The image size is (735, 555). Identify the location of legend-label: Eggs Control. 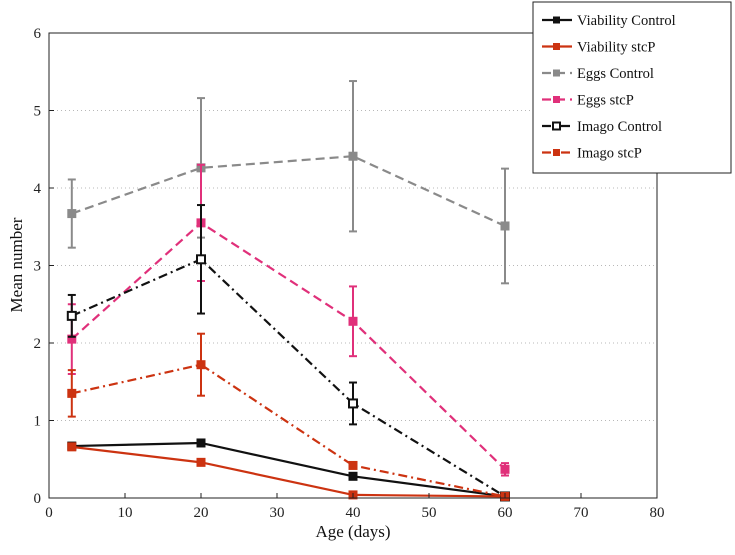
(615, 74).